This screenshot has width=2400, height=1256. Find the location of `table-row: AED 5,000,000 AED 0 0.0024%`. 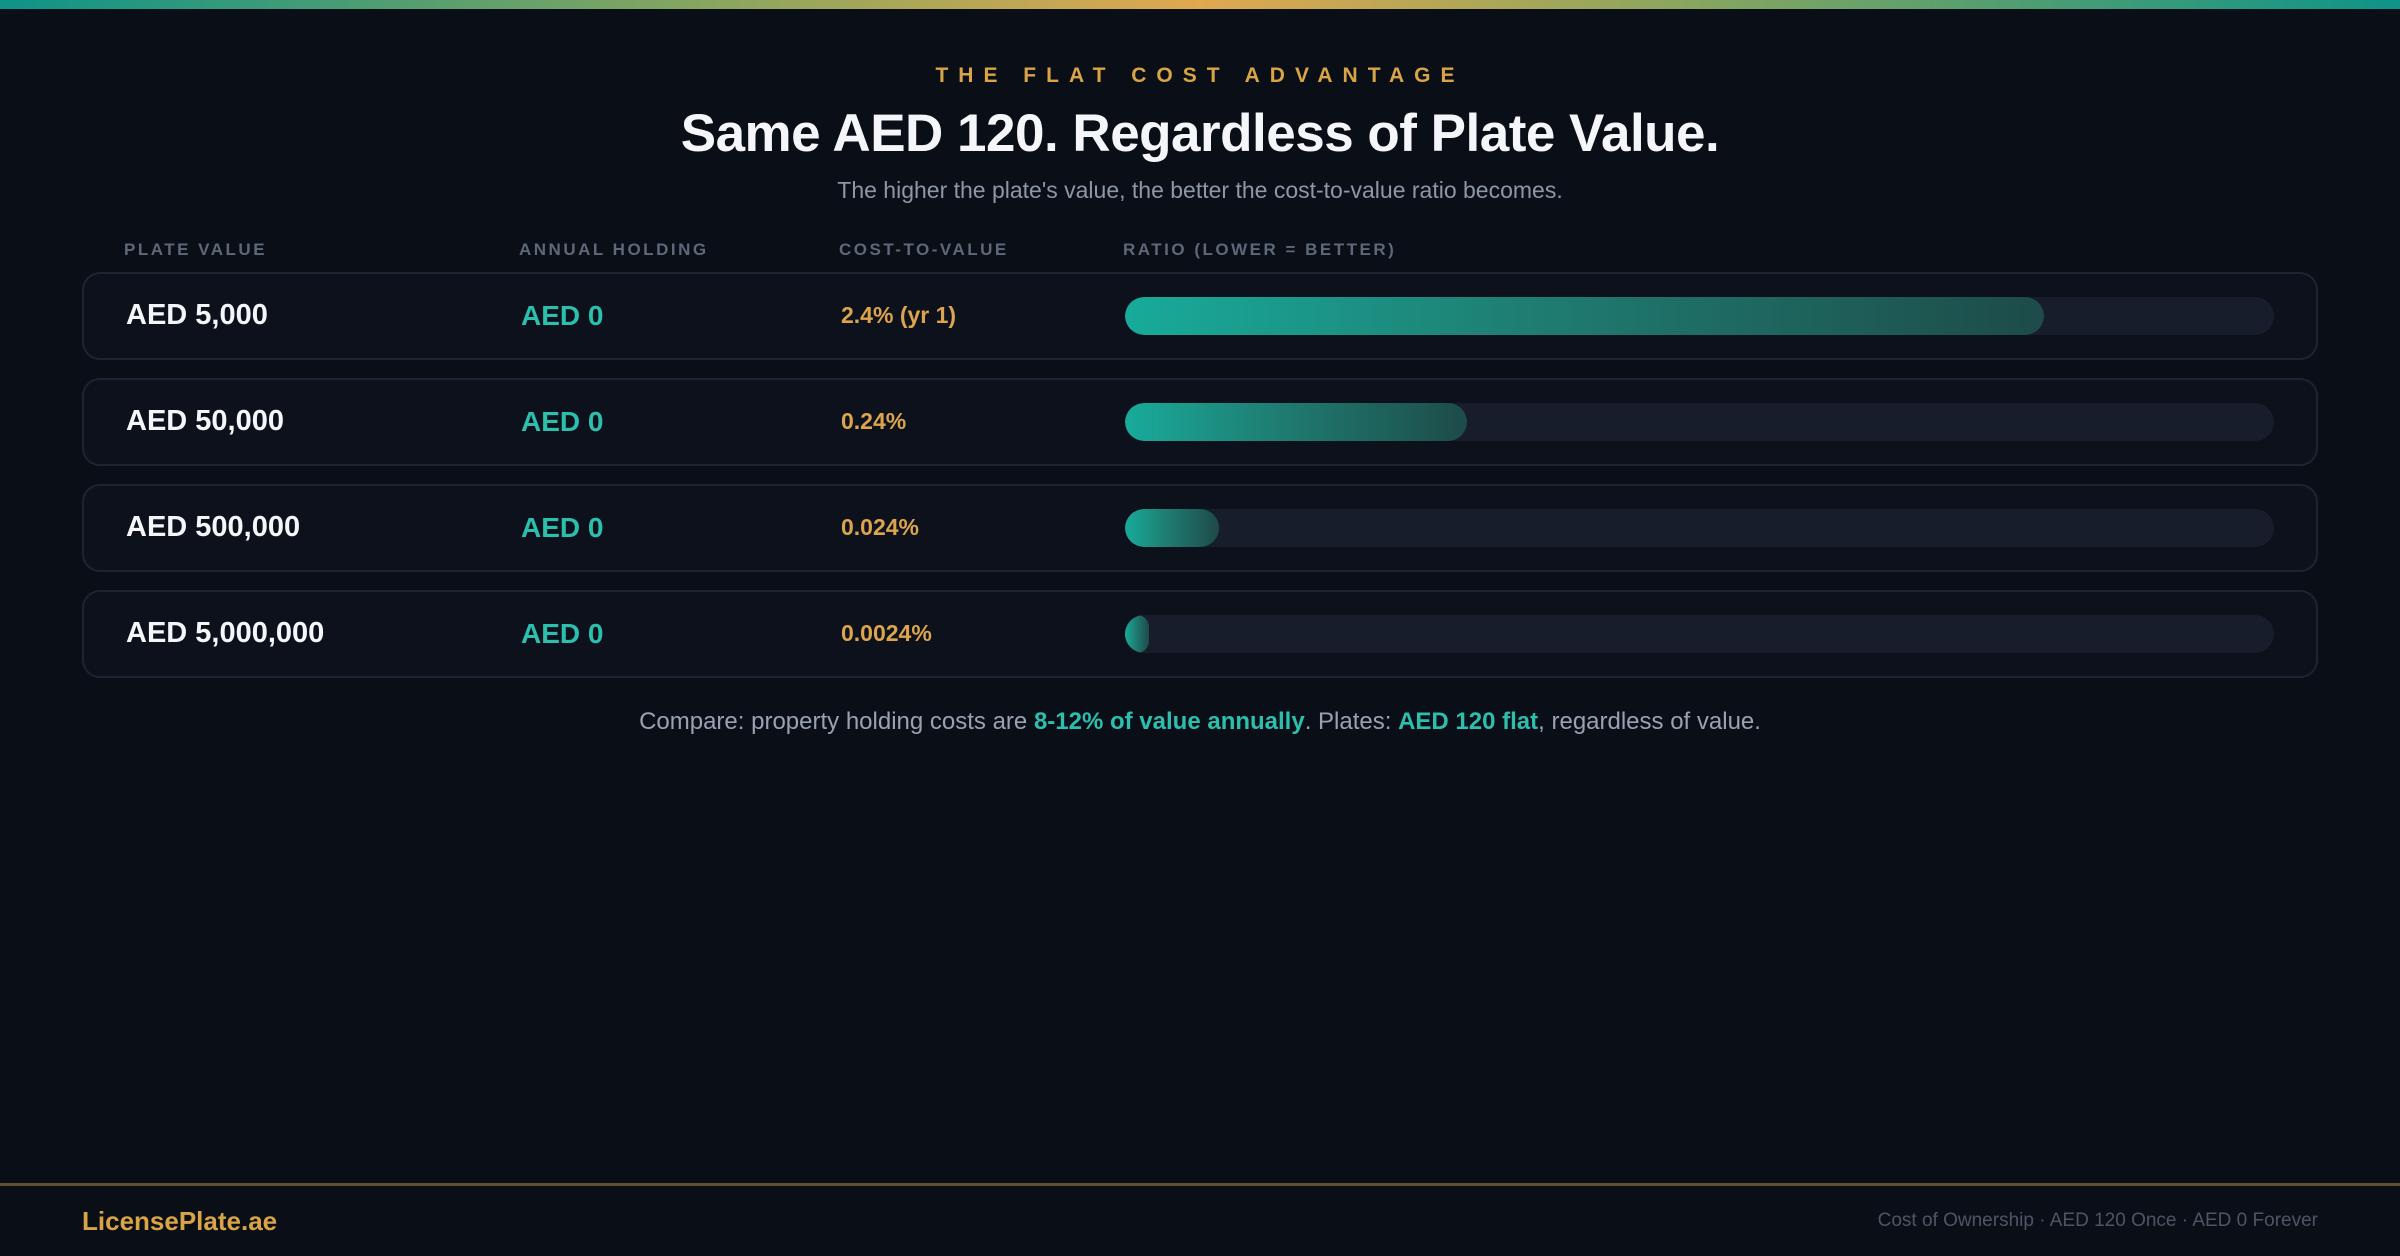

table-row: AED 5,000,000 AED 0 0.0024% is located at coordinates (1200, 633).